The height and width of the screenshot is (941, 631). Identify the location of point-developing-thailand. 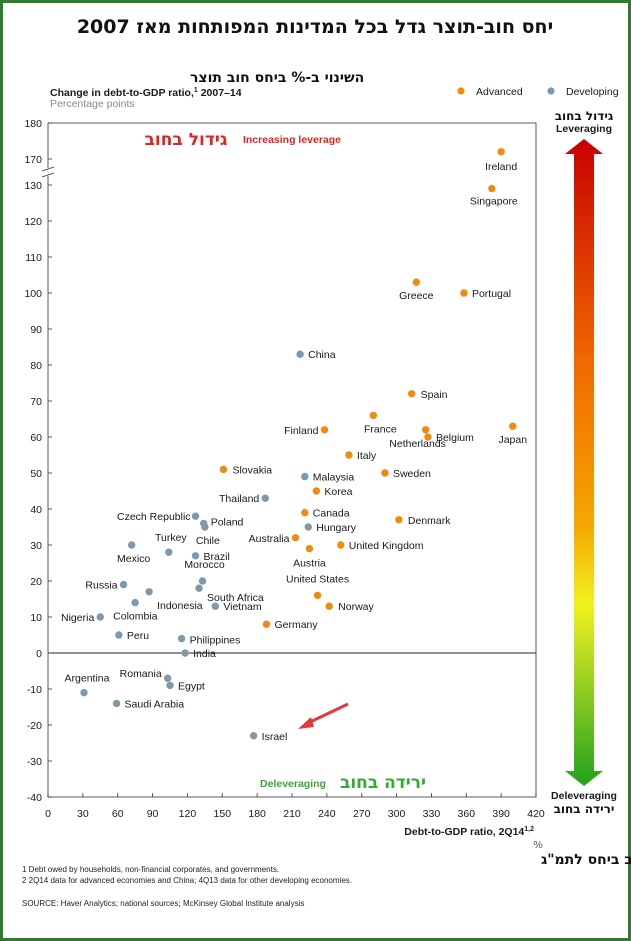
(265, 498).